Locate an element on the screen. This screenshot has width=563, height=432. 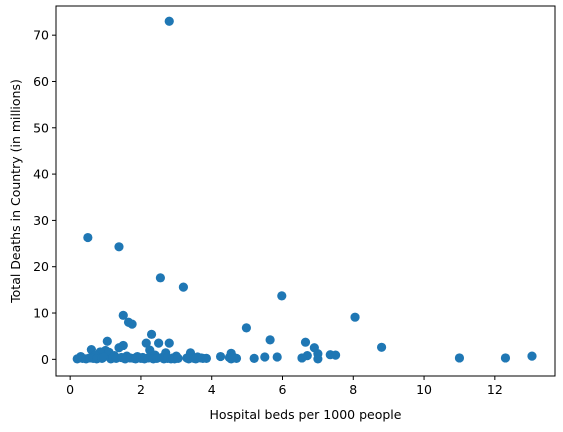
x-tick-label: 0 is located at coordinates (70, 389).